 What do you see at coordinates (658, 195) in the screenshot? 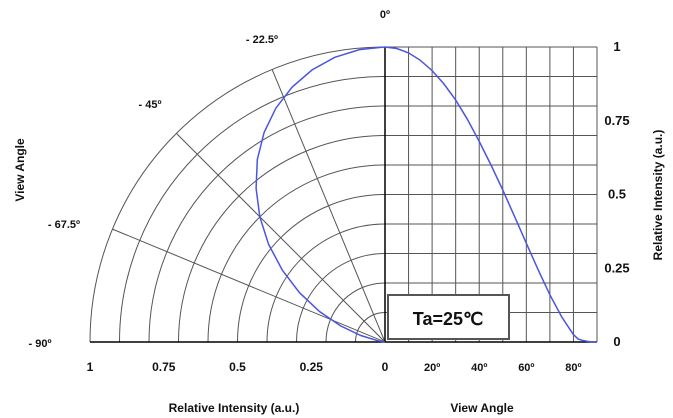
I see `cart-y-label: Relative Intensity (a.u.)` at bounding box center [658, 195].